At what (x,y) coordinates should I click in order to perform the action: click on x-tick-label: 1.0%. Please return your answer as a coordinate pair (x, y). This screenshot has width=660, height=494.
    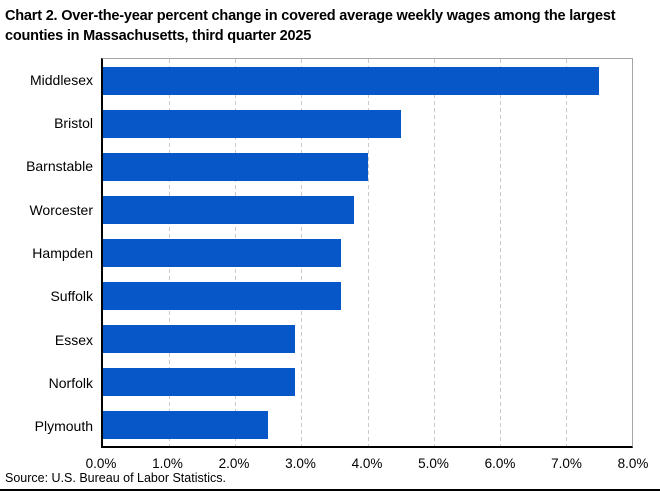
    Looking at the image, I should click on (167, 463).